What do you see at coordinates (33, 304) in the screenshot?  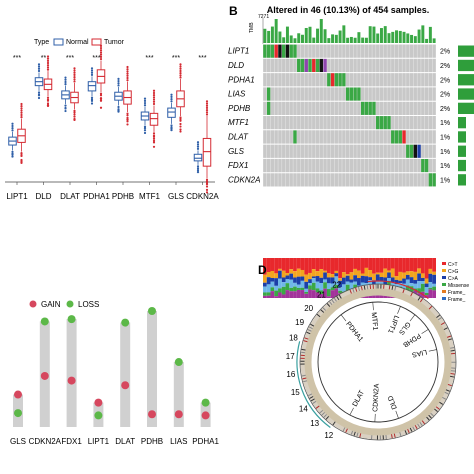 I see `legend-gain-dot` at bounding box center [33, 304].